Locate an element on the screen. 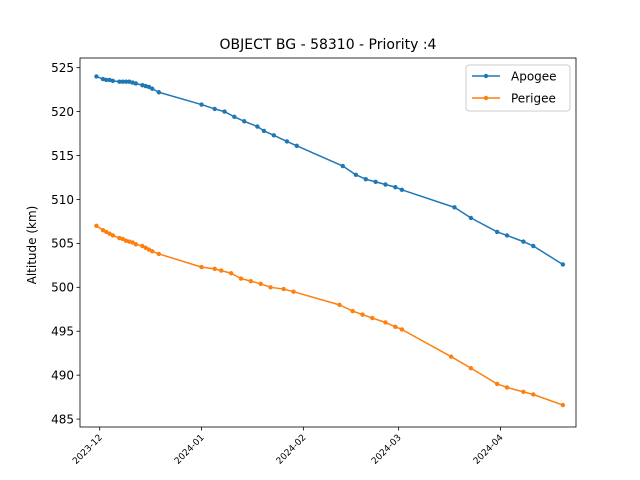 The height and width of the screenshot is (480, 640). legend-label-apogee: Apogee is located at coordinates (534, 77).